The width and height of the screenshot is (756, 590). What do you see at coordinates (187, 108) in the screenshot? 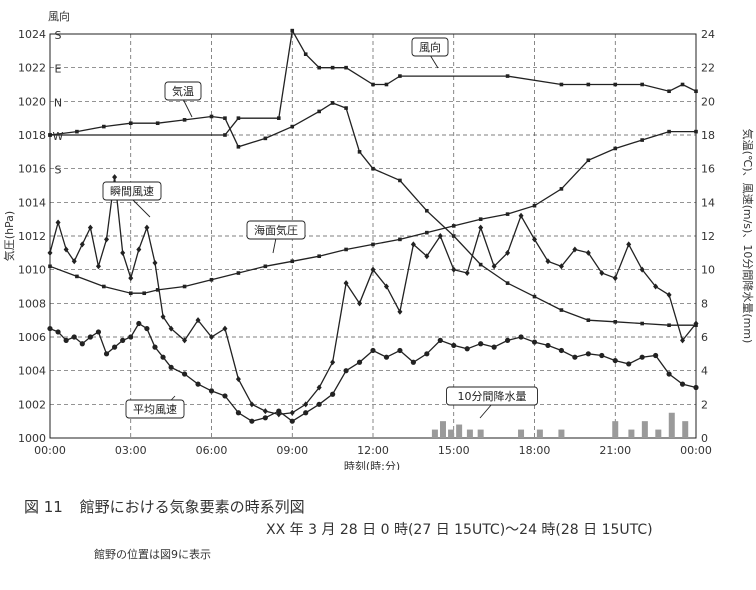
I see `callout-pointer` at bounding box center [187, 108].